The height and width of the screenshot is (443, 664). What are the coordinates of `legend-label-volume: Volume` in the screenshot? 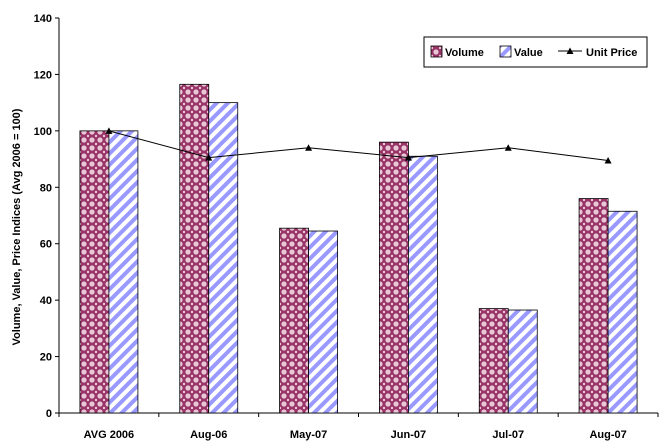 It's located at (464, 53).